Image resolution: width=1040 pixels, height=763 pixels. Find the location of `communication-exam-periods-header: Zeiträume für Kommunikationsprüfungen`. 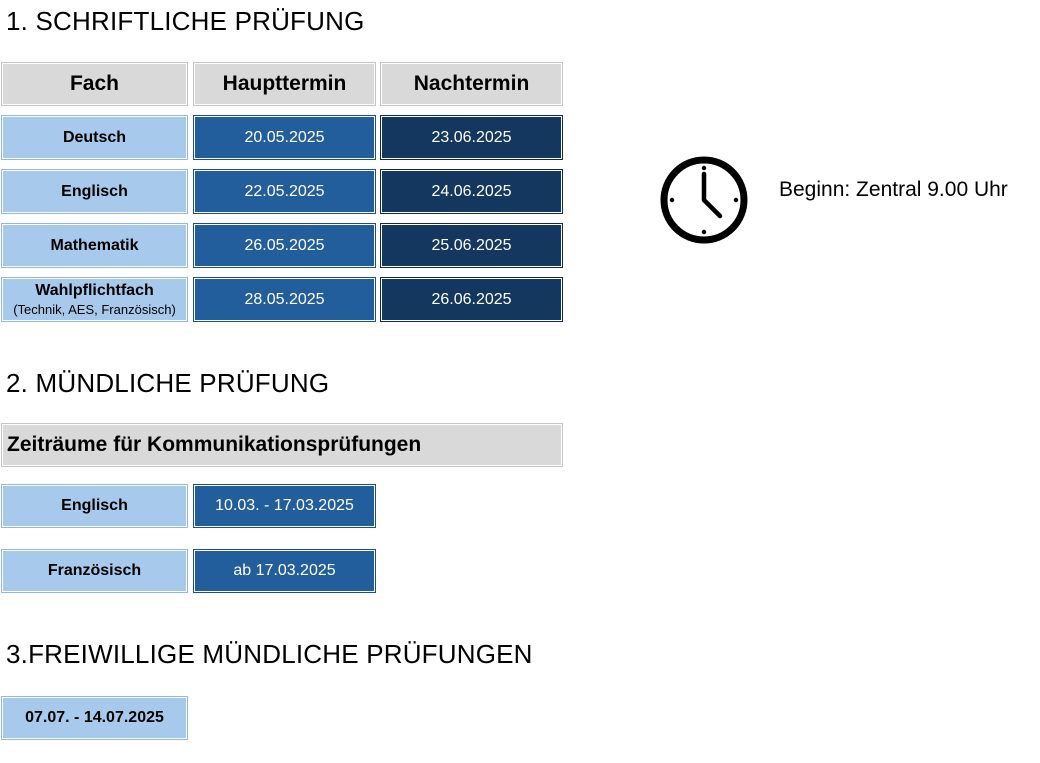

communication-exam-periods-header: Zeiträume für Kommunikationsprüfungen is located at coordinates (282, 445).